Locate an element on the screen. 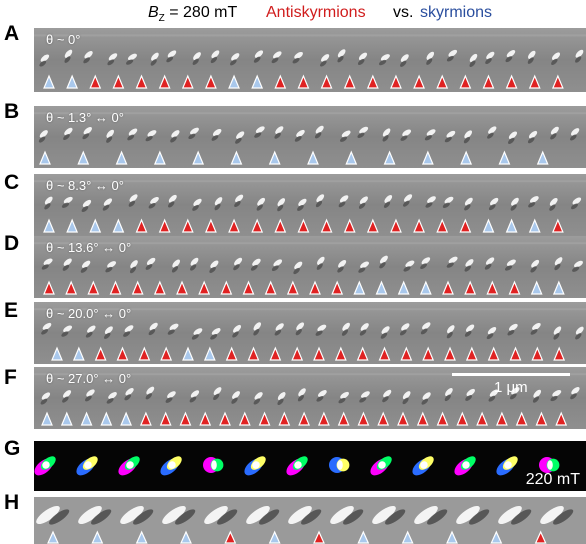  vs-text: vs. is located at coordinates (403, 12).